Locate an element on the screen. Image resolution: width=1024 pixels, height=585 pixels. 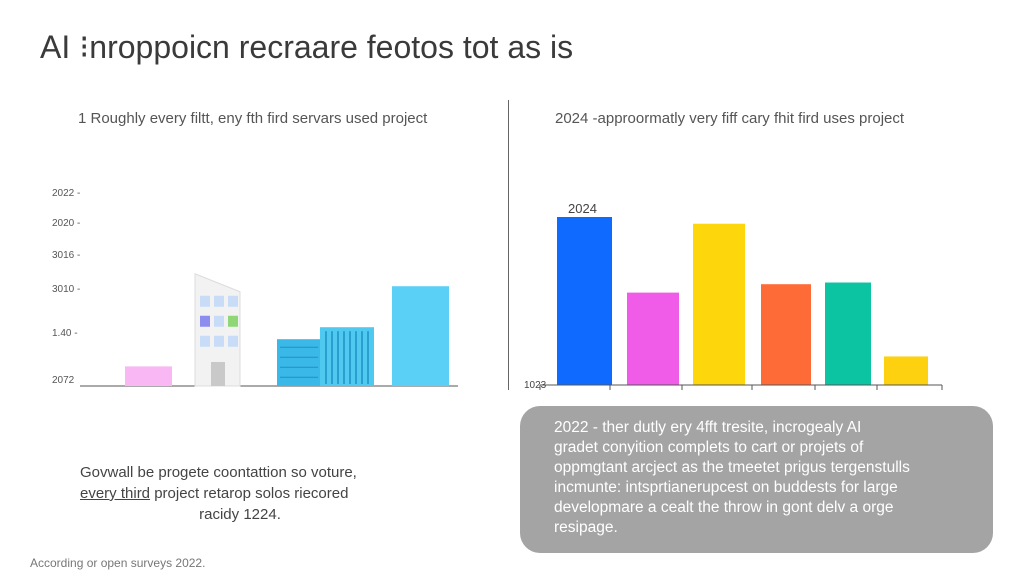
callout-line: resipage. is located at coordinates (586, 527).